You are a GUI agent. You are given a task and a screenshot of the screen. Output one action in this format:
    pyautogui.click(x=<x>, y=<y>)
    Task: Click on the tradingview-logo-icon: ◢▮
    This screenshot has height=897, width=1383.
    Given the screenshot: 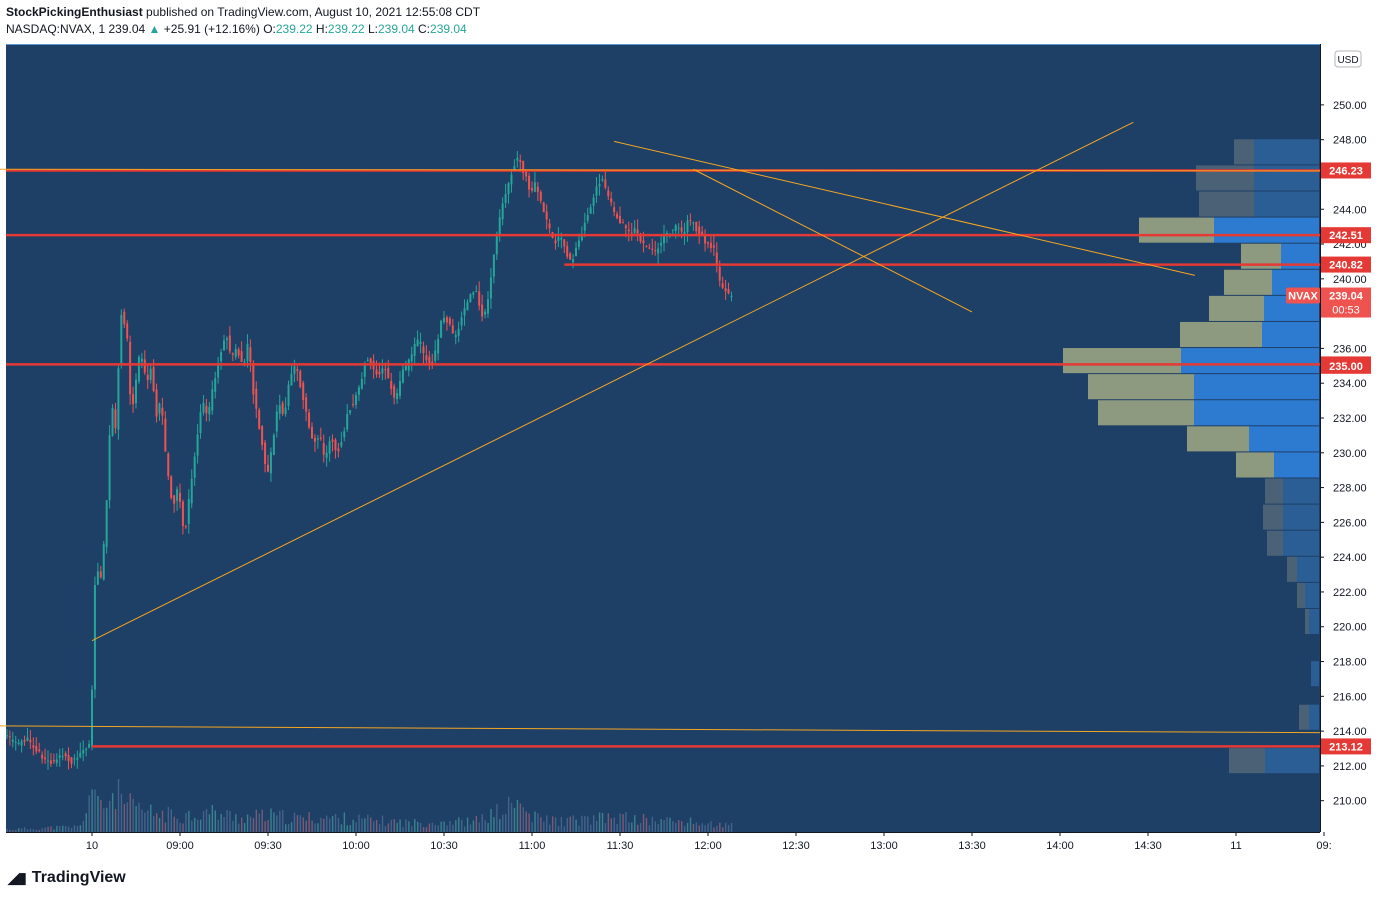 What is the action you would take?
    pyautogui.click(x=17, y=878)
    